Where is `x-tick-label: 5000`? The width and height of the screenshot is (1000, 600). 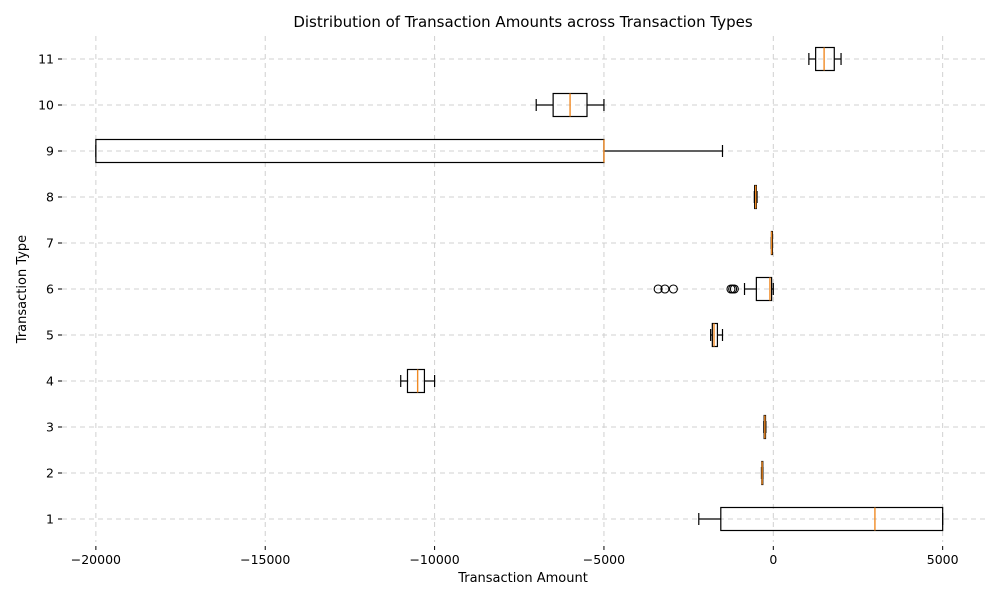
x-tick-label: 5000 is located at coordinates (943, 559).